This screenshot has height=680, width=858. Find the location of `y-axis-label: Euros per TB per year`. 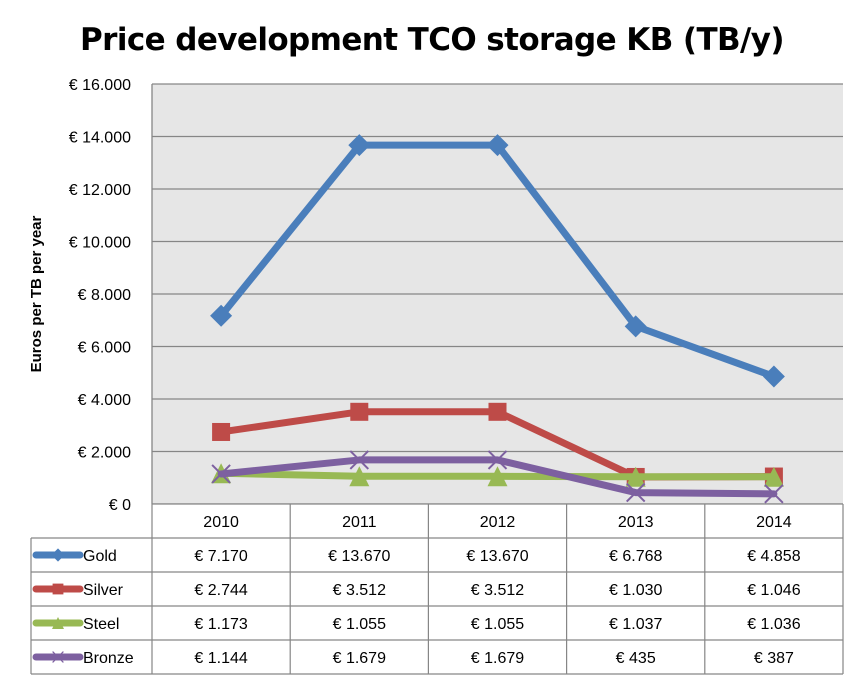

y-axis-label: Euros per TB per year is located at coordinates (36, 293).